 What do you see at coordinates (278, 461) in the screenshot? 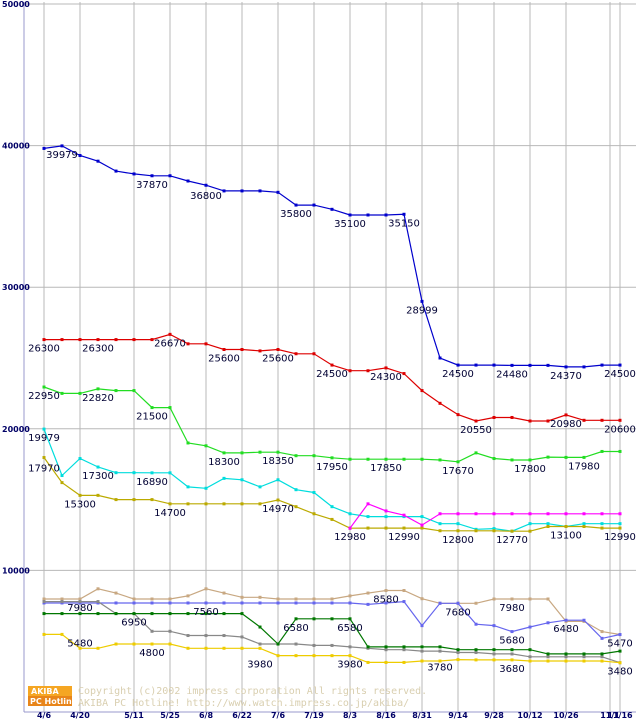
I see `data-label: 18350` at bounding box center [278, 461].